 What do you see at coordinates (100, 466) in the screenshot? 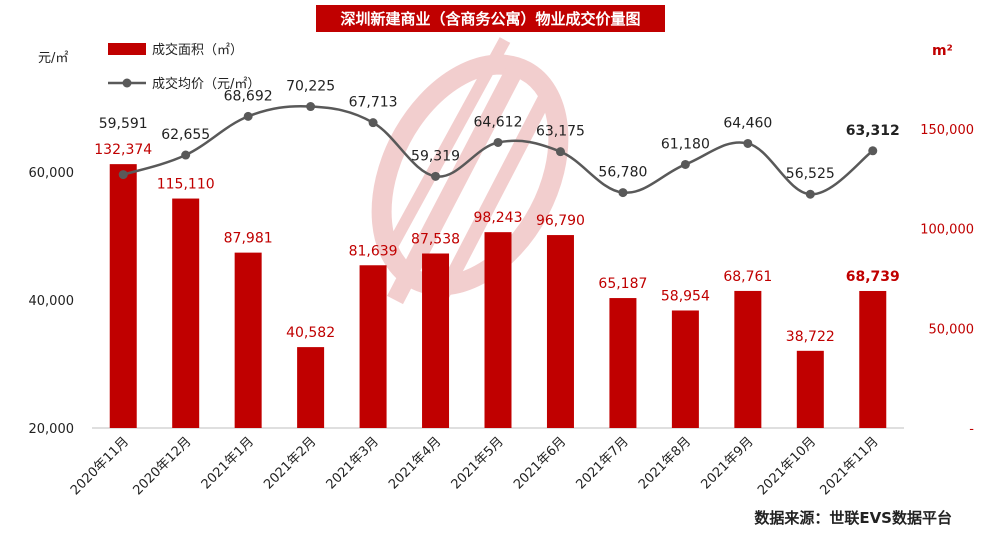
I see `x-axis-tick-label: 2020年11月` at bounding box center [100, 466].